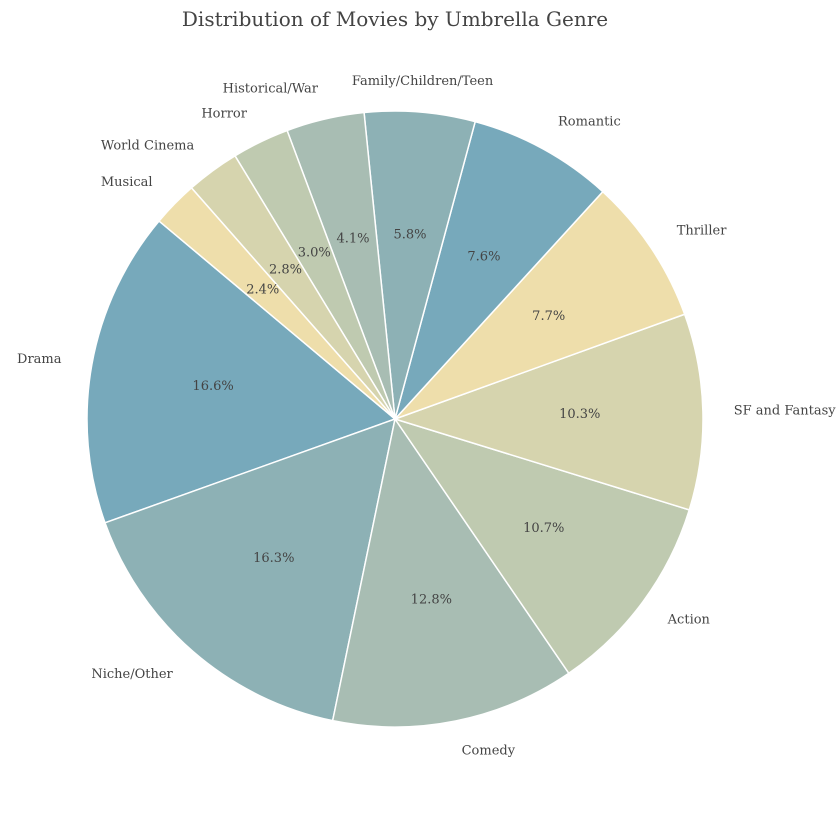 This screenshot has width=837, height=815. Describe the element at coordinates (277, 303) in the screenshot. I see `pie-slice-musical` at that location.